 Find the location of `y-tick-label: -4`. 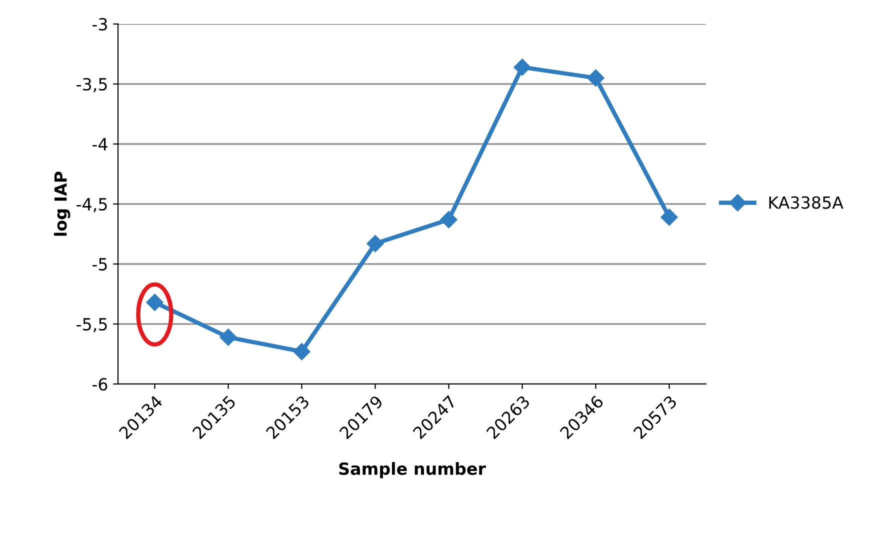

y-tick-label: -4 is located at coordinates (100, 144).